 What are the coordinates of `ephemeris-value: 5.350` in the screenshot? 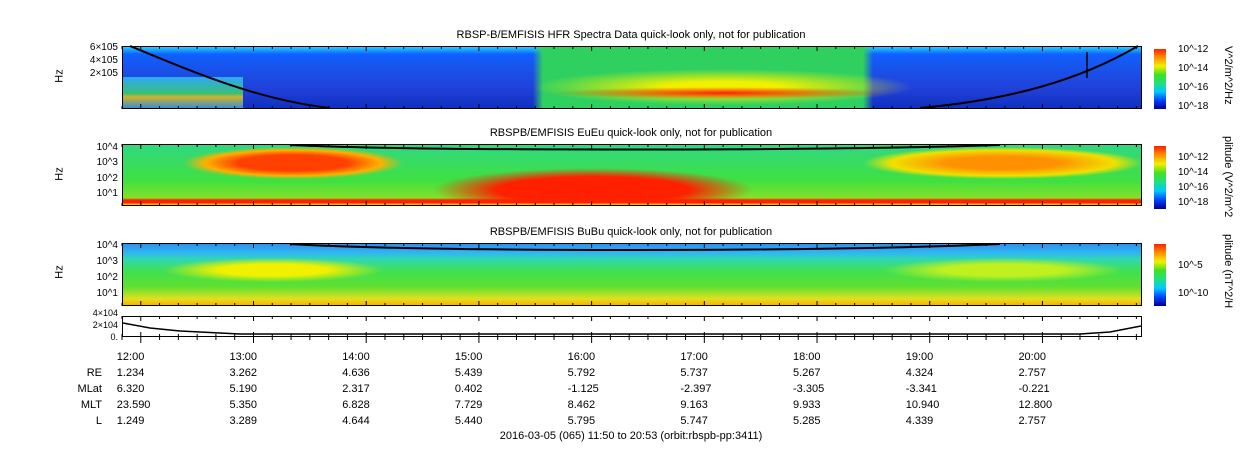 It's located at (243, 405).